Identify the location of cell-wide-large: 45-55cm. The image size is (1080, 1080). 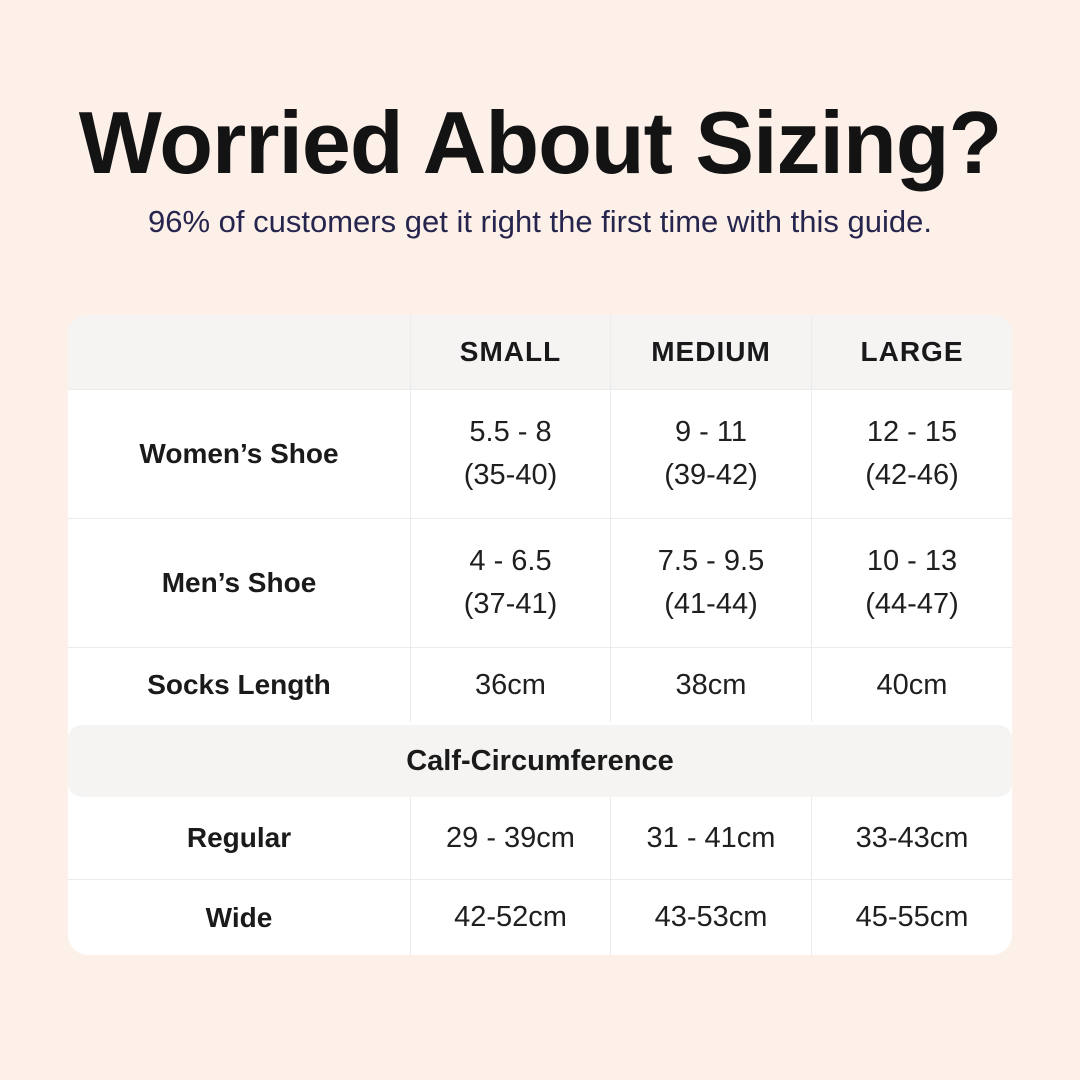
(911, 917).